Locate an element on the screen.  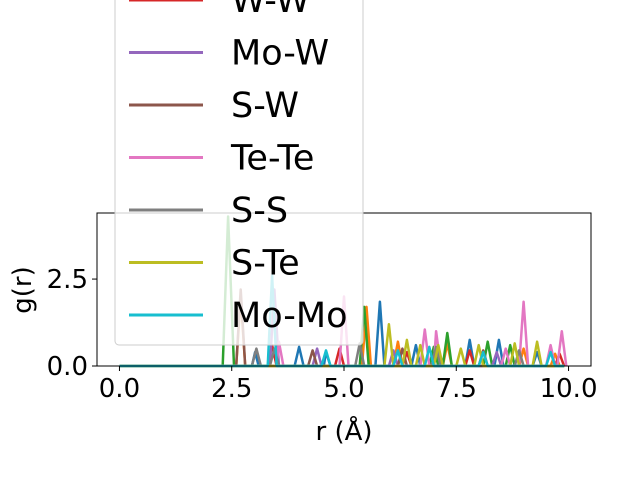
legend-label: S-S is located at coordinates (259, 211).